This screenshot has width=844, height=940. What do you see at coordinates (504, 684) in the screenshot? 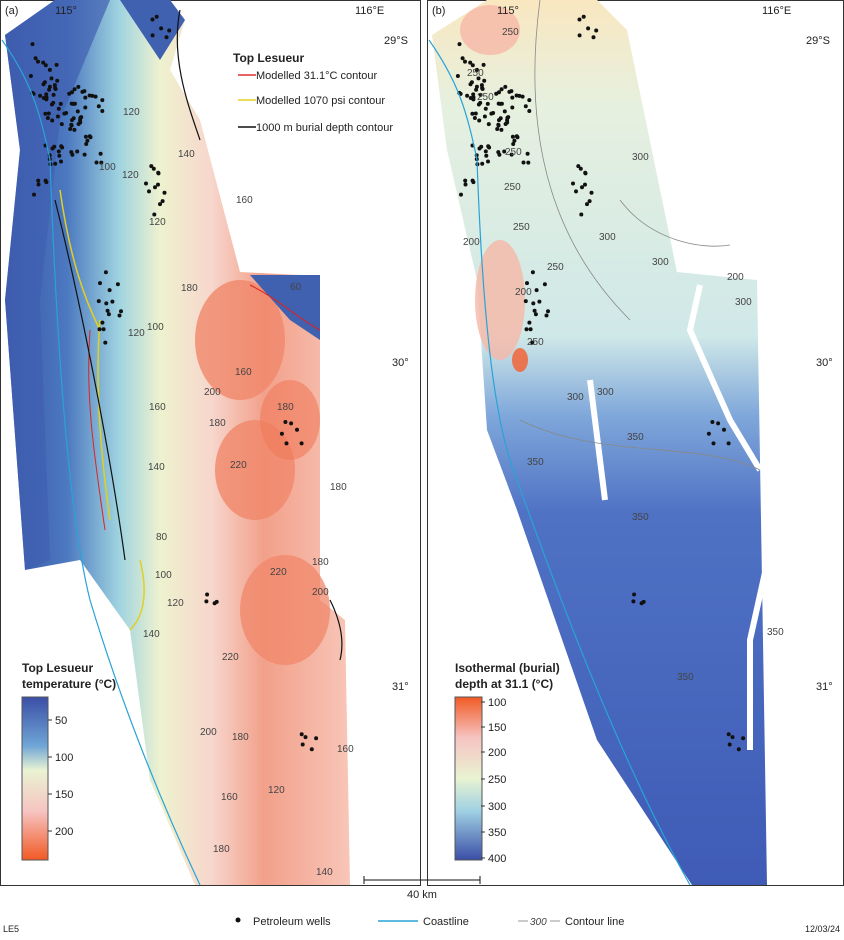
I see `colorbar-title: depth at 31.1 (°C)` at bounding box center [504, 684].